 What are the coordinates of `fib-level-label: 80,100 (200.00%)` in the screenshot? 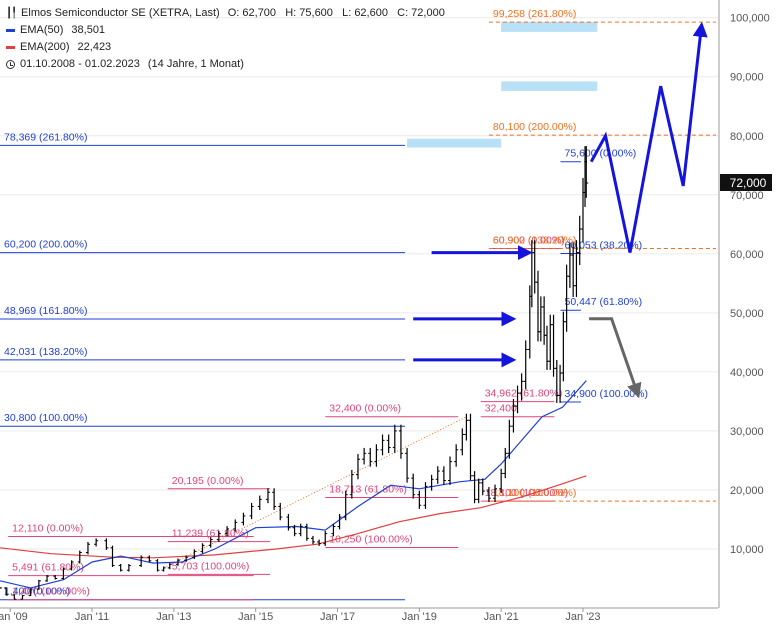 It's located at (534, 127).